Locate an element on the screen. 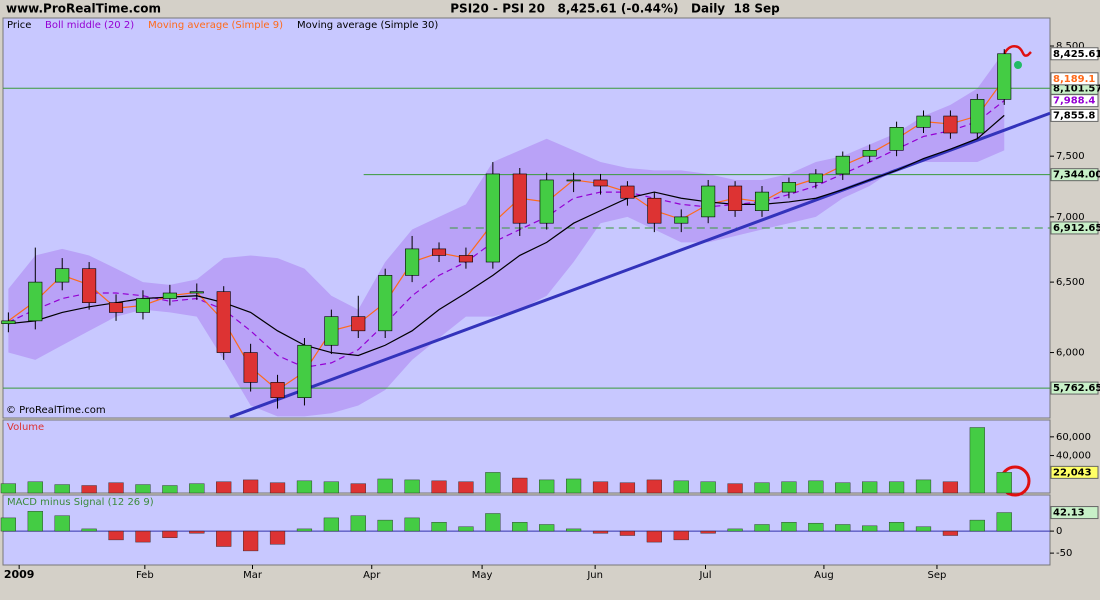 The image size is (1100, 600). legend-entry: Boll middle (20 2) is located at coordinates (89, 25).